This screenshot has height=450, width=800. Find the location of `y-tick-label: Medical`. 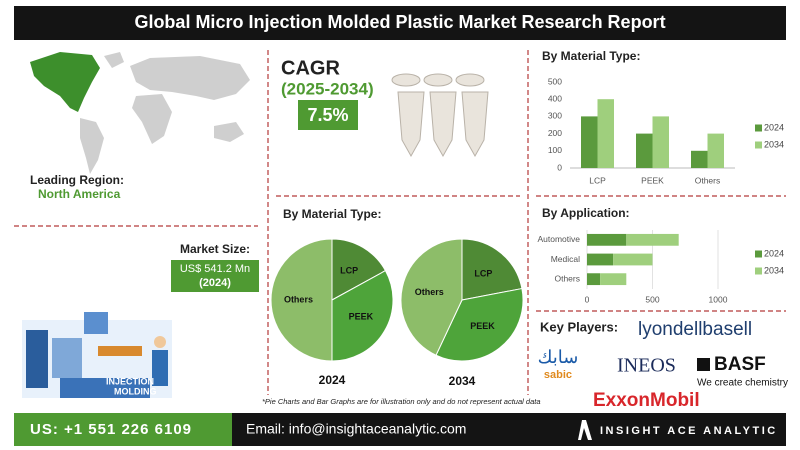

y-tick-label: Medical is located at coordinates (565, 259).